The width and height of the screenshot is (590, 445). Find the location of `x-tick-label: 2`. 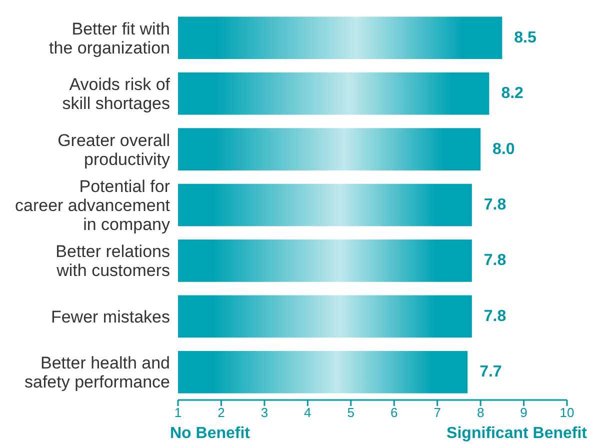

x-tick-label: 2 is located at coordinates (221, 412).